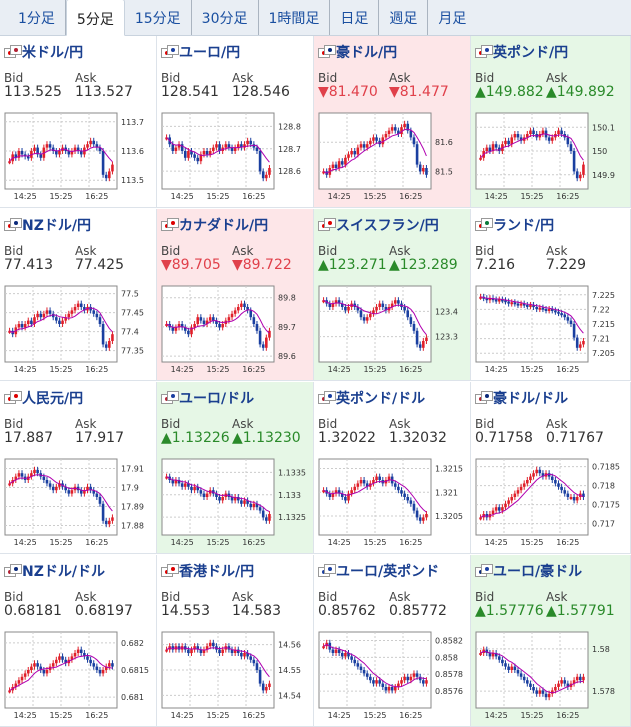 The width and height of the screenshot is (631, 727). What do you see at coordinates (521, 398) in the screenshot?
I see `pair-title-link: 豪ドル/ドル` at bounding box center [521, 398].